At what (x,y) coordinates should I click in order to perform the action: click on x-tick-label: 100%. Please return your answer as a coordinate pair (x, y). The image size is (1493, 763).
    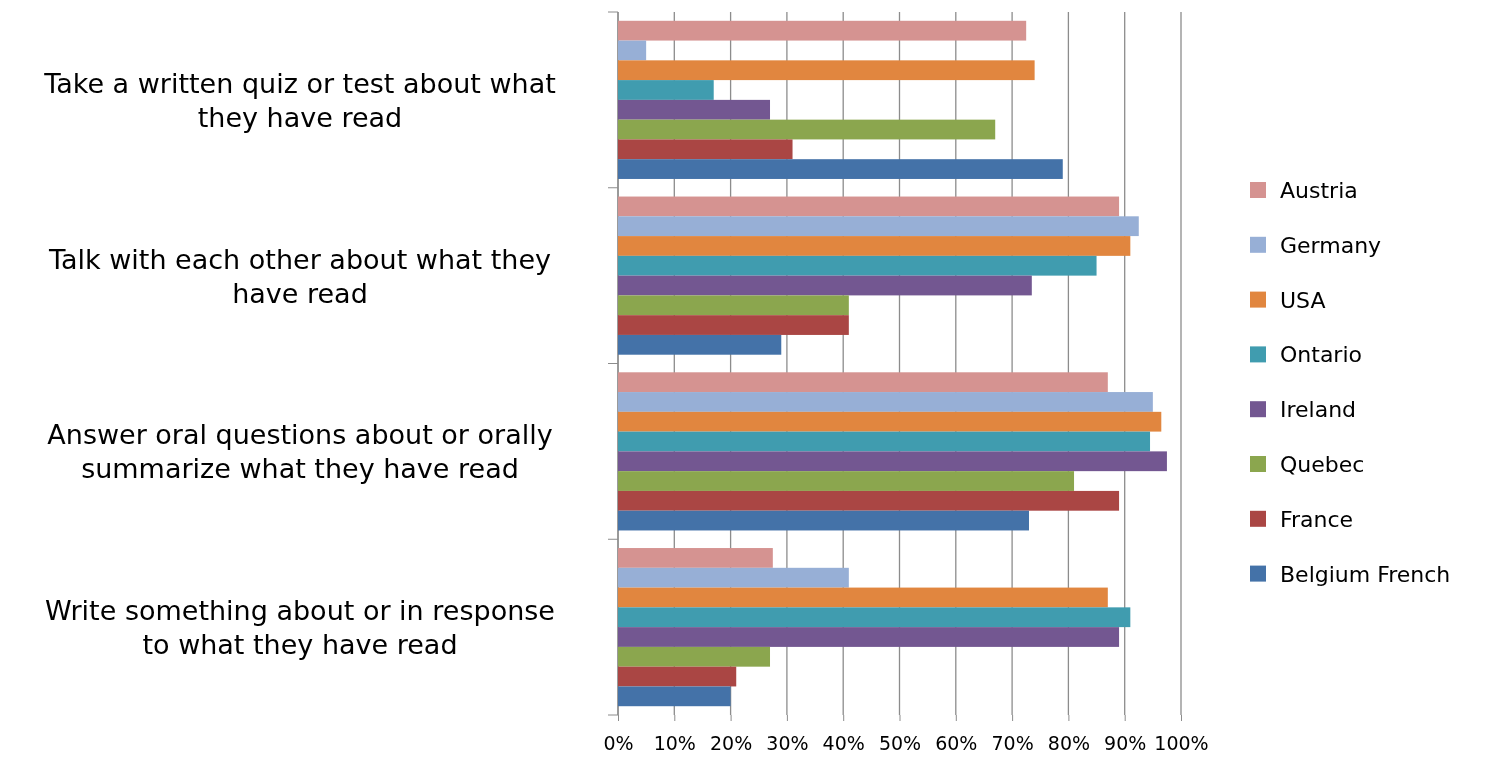
    Looking at the image, I should click on (1181, 743).